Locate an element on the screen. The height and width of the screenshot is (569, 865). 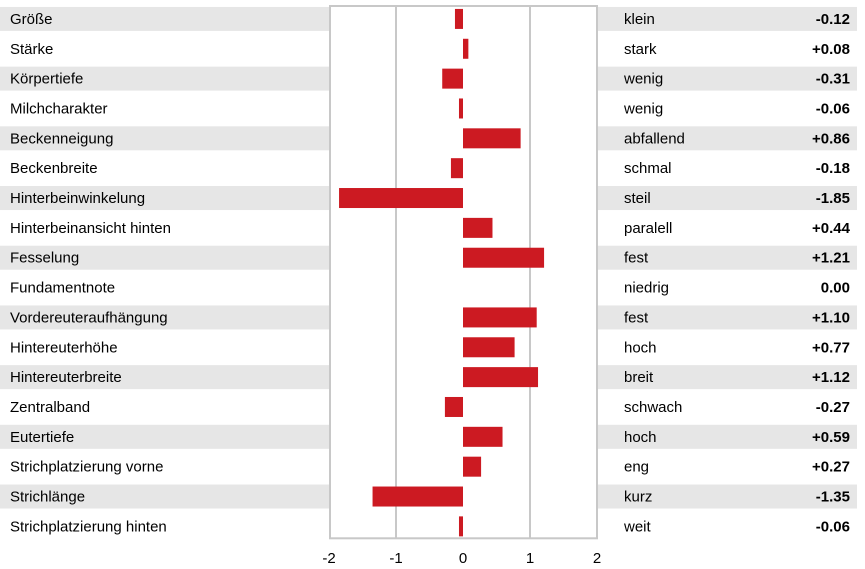
trait-label: Strichplatzierung vorne is located at coordinates (86, 467).